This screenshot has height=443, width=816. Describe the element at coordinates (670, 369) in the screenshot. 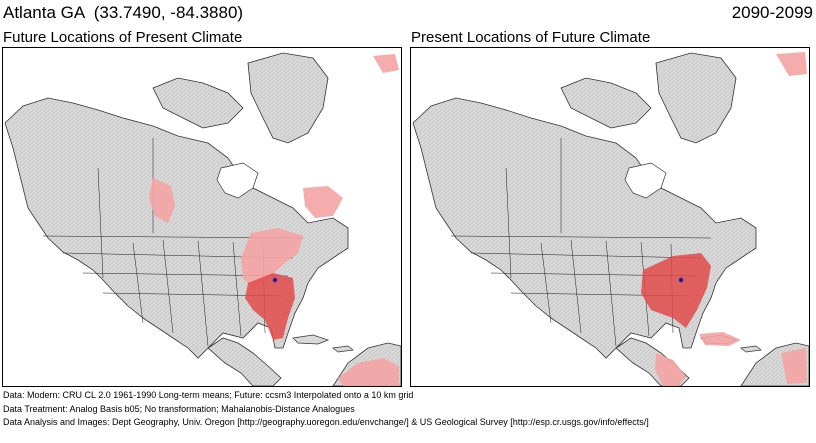

I see `analog-light-central-america` at that location.